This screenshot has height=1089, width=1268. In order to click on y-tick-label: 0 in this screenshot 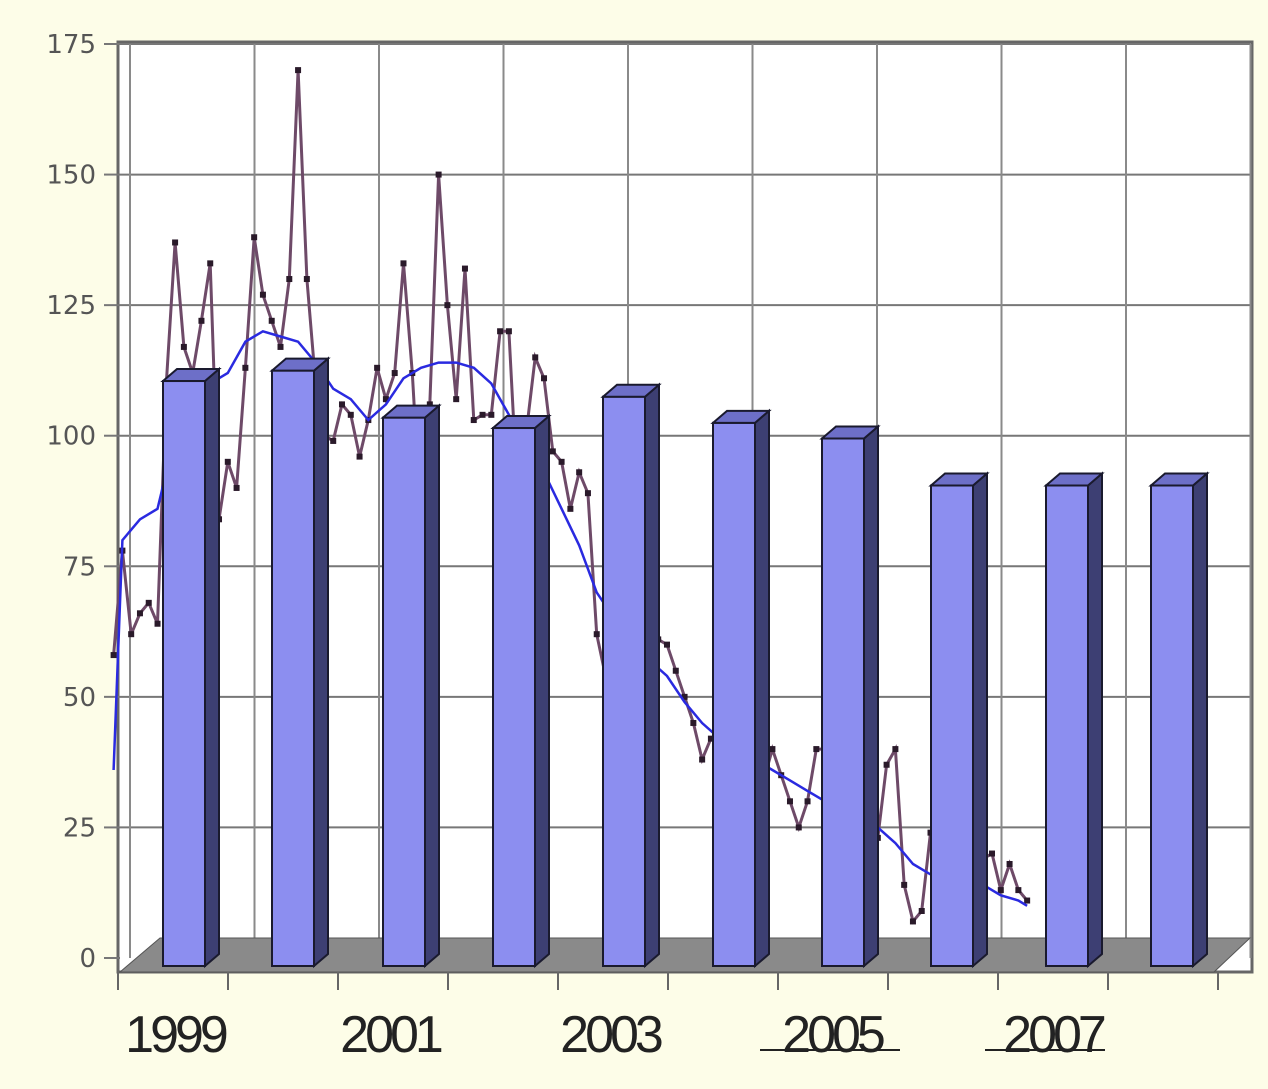, I will do `click(87, 959)`.